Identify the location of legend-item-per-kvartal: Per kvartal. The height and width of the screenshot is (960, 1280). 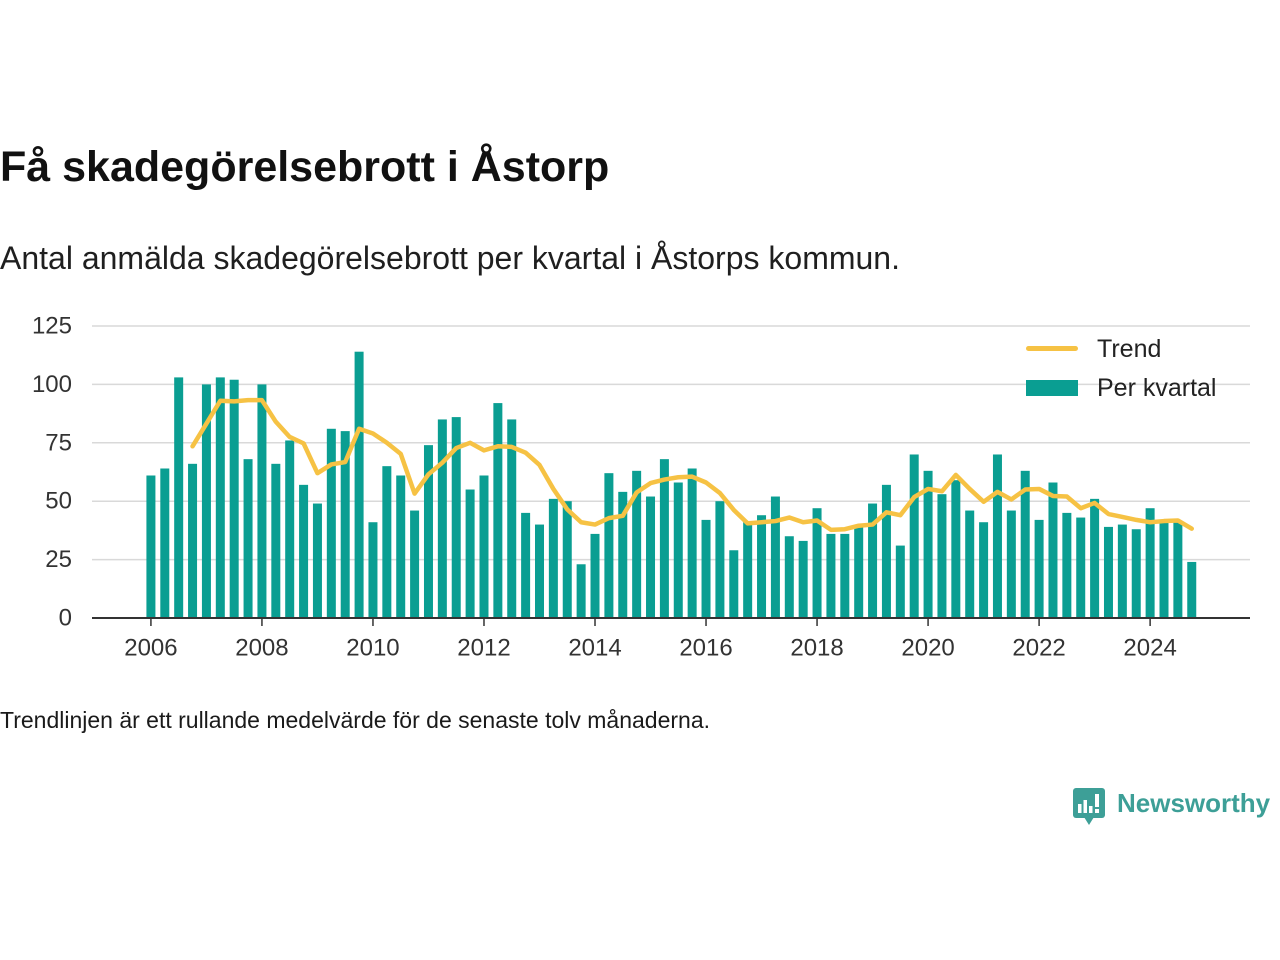
(1139, 388).